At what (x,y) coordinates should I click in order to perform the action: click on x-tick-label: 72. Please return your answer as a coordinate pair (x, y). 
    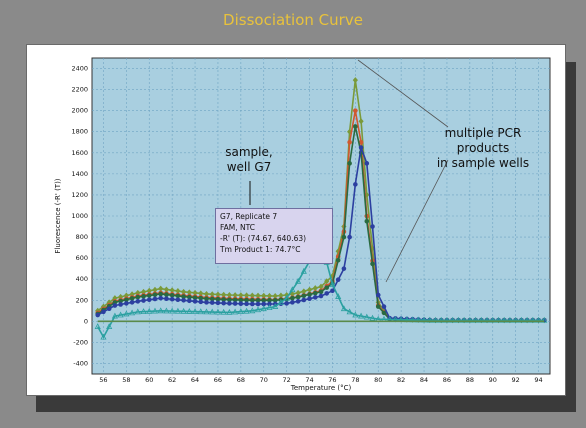
    Looking at the image, I should click on (287, 380).